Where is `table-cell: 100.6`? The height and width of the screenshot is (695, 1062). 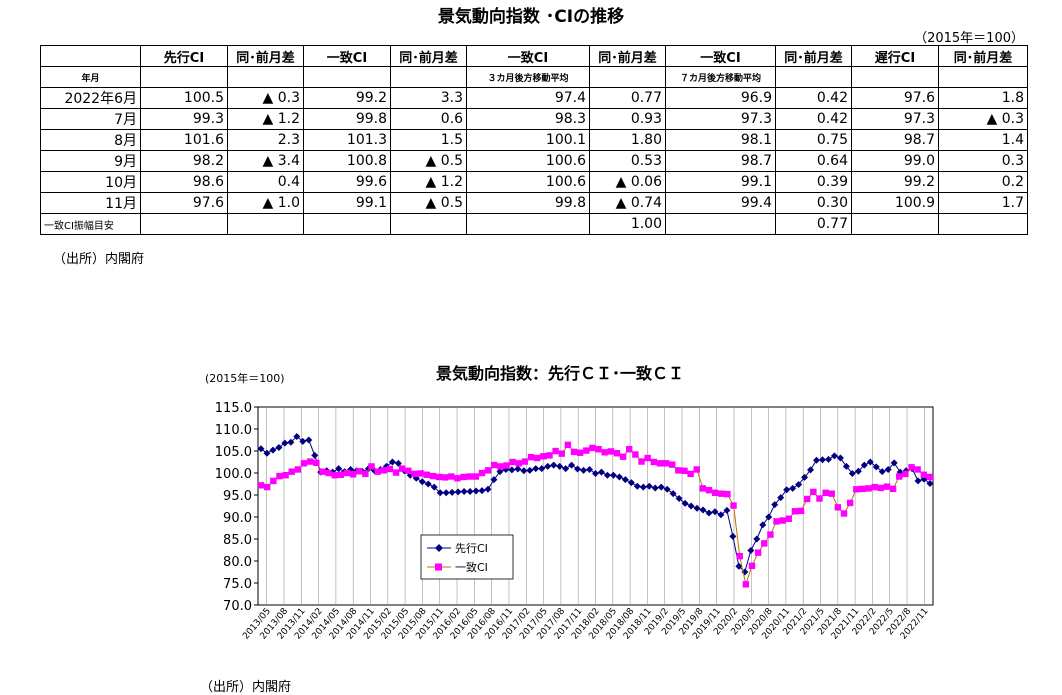 table-cell: 100.6 is located at coordinates (528, 161).